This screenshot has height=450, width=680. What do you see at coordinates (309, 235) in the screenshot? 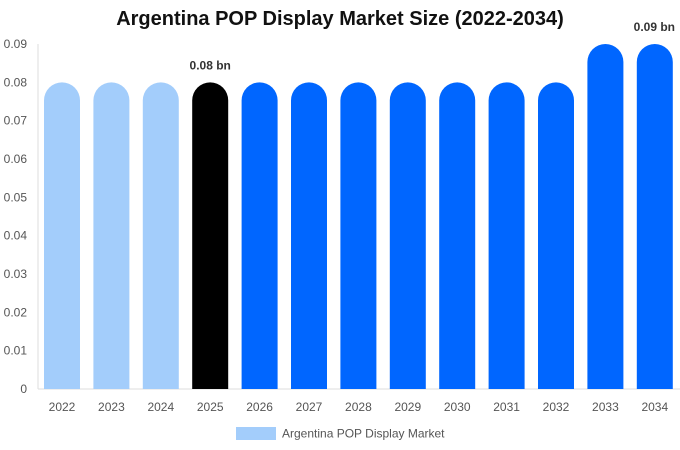
I see `bar-2027` at bounding box center [309, 235].